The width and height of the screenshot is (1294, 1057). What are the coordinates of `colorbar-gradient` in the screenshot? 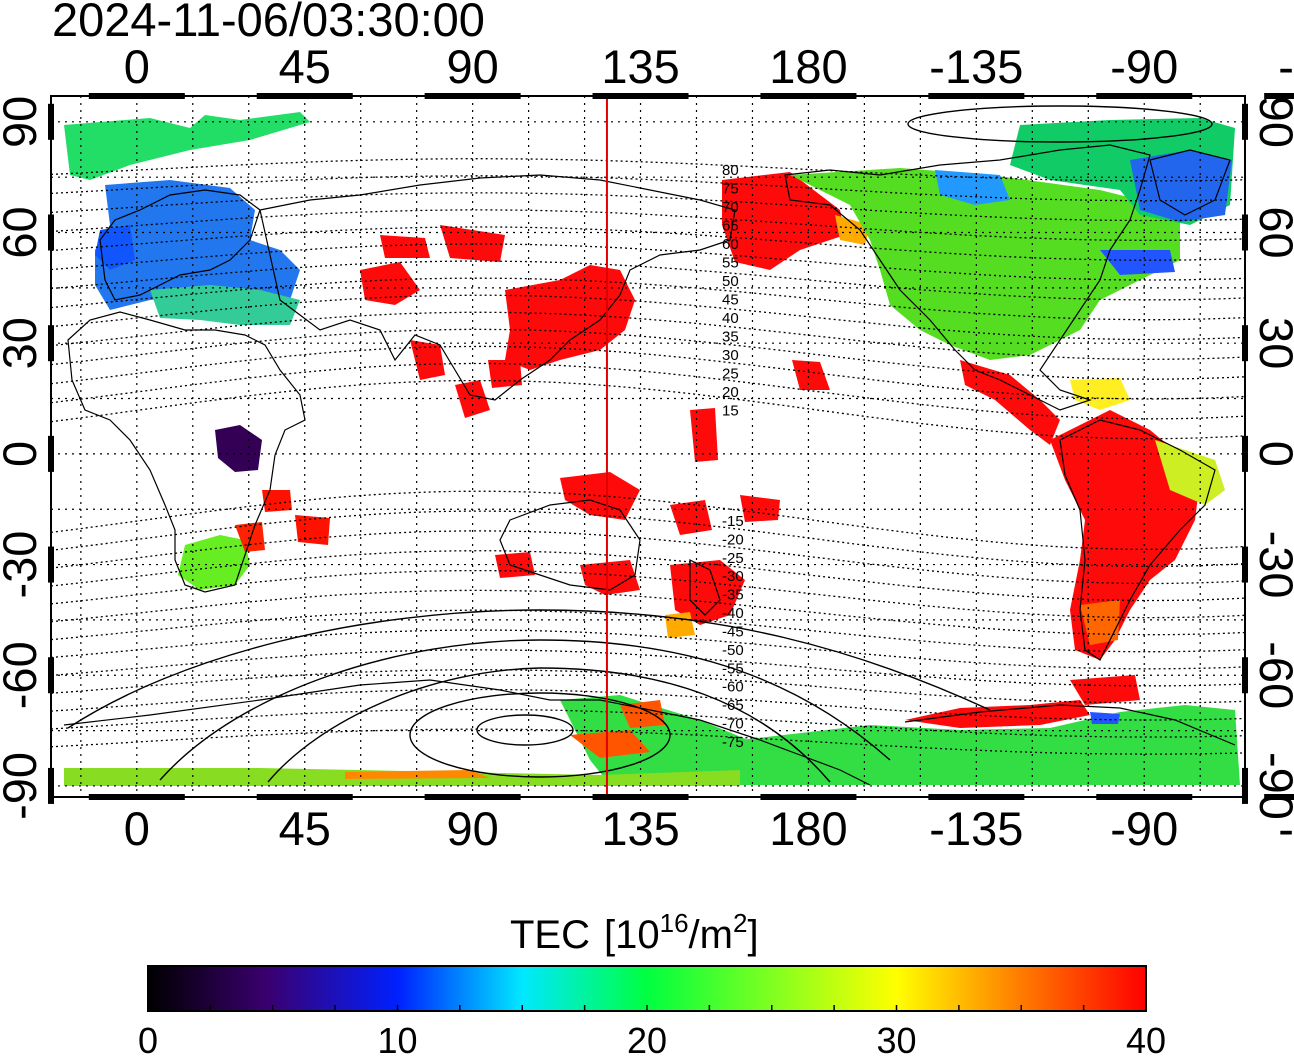 It's located at (647, 988).